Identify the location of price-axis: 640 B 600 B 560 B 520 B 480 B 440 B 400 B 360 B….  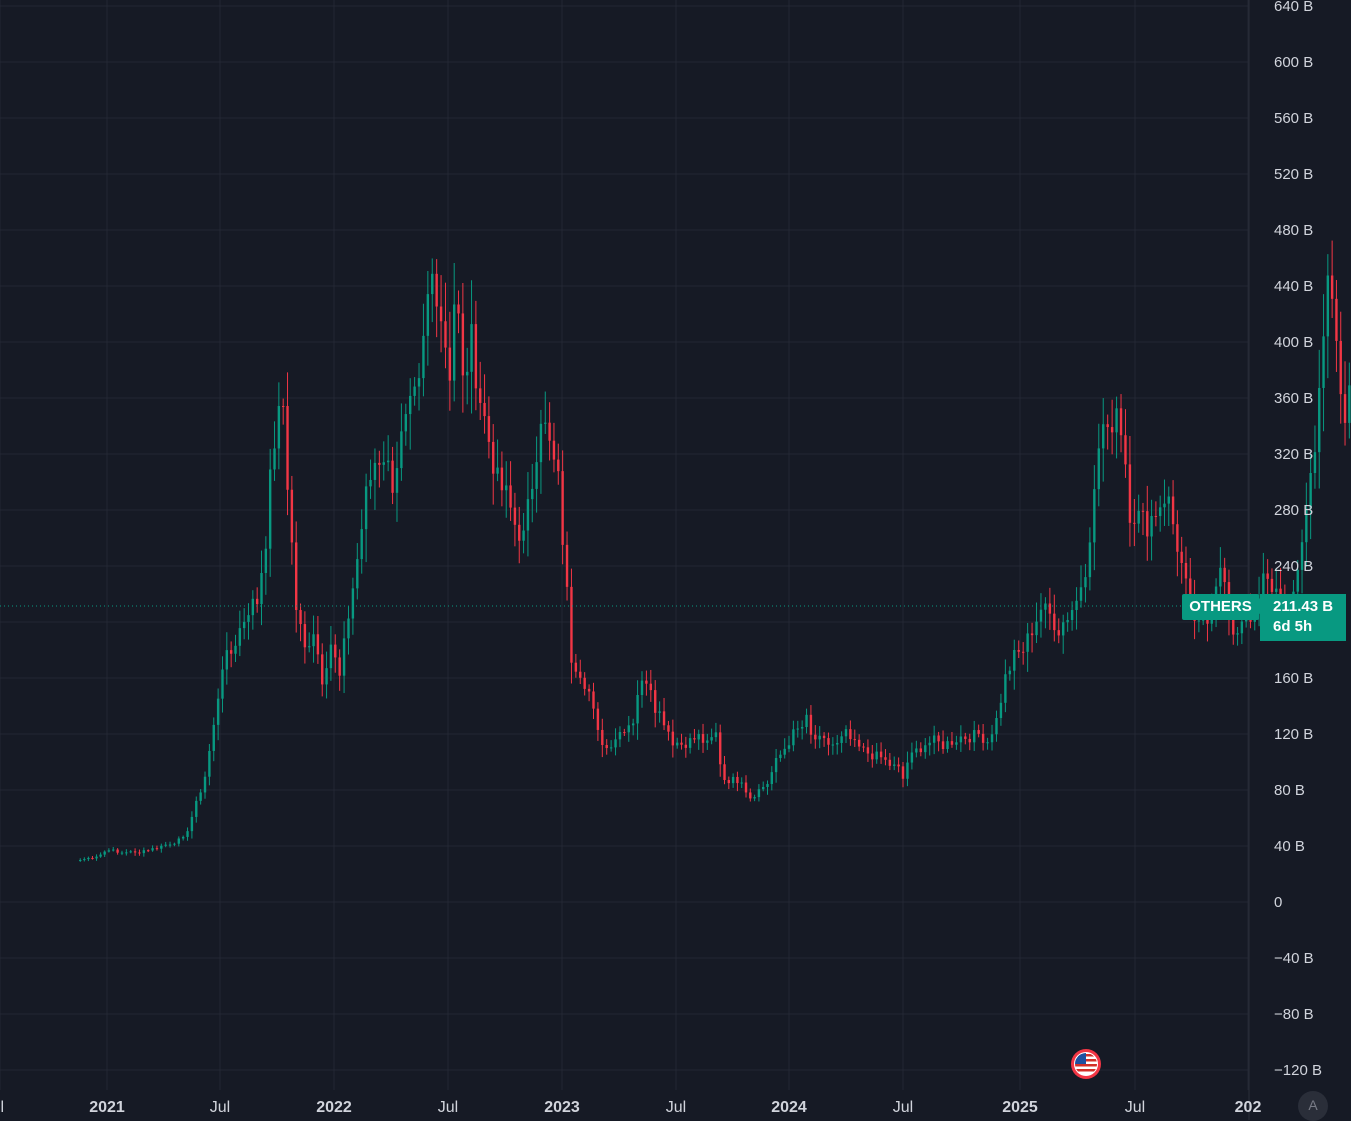
(1298, 539).